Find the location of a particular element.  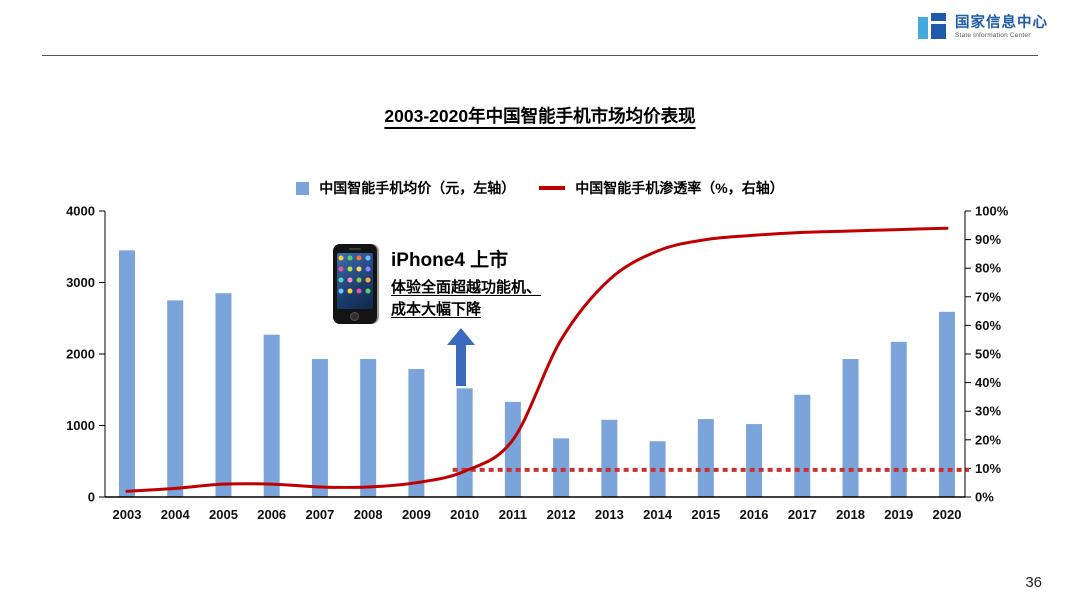

price-bar-2007 is located at coordinates (319, 428).